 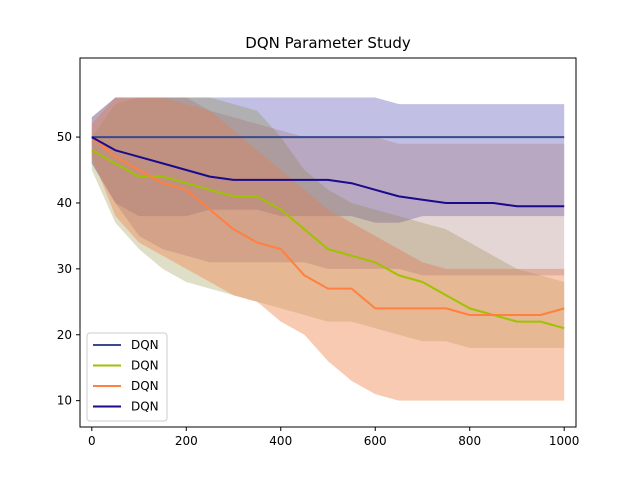 I want to click on y-tick-label: 40, so click(x=64, y=203).